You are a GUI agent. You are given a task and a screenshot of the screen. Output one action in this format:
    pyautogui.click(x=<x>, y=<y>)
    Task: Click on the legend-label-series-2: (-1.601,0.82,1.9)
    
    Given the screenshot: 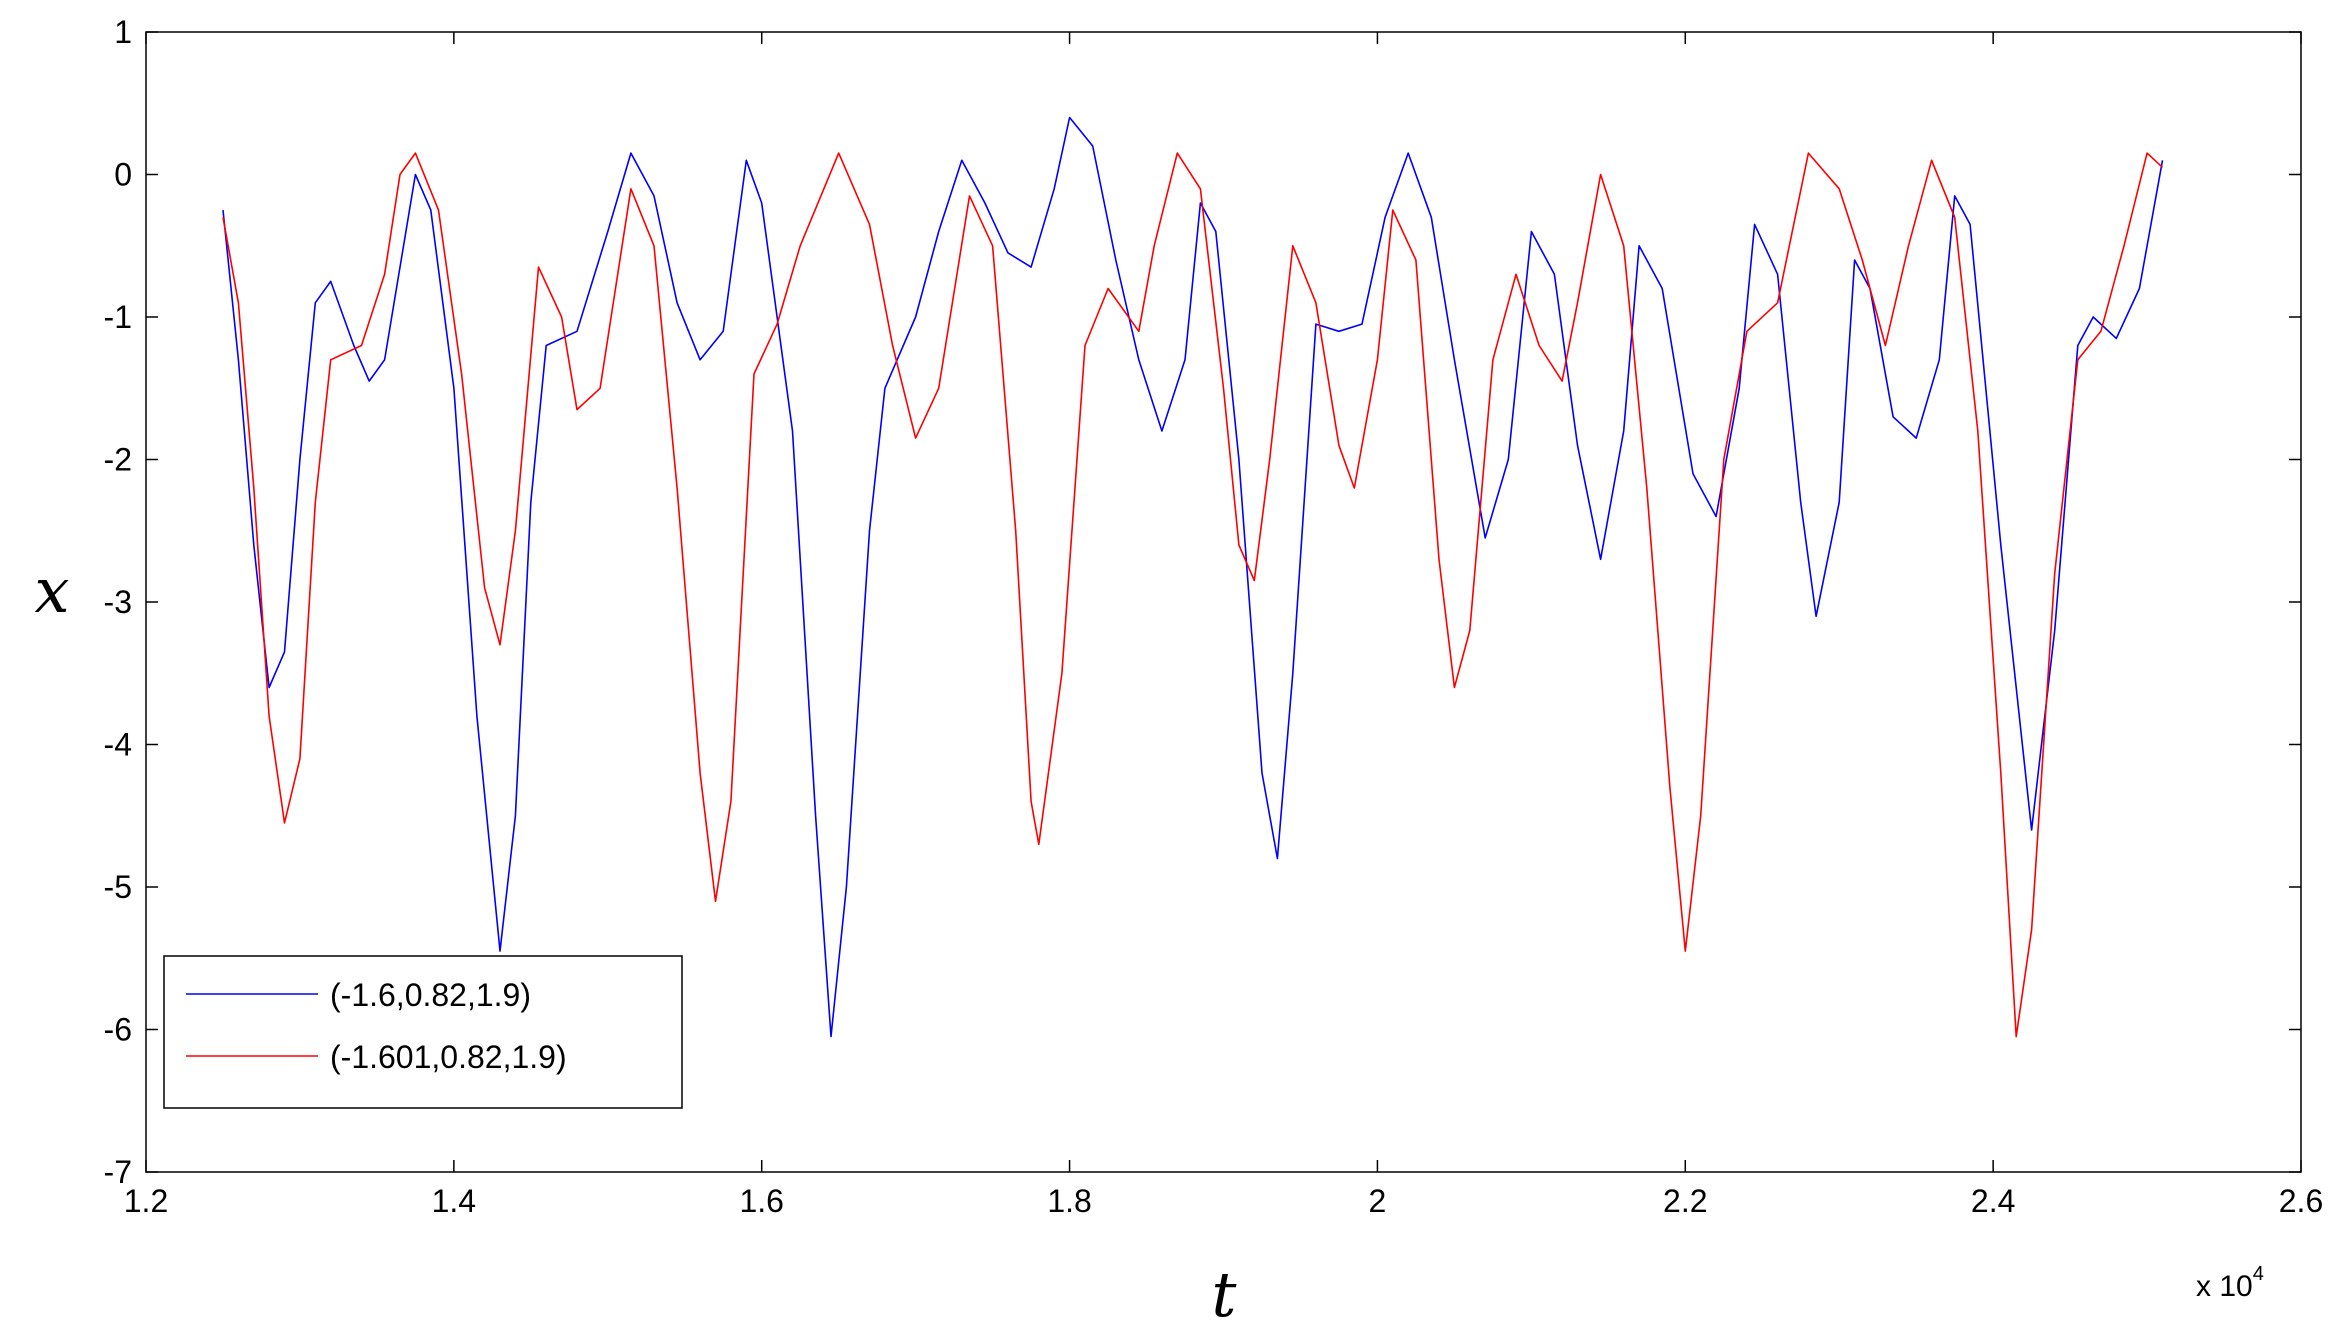 What is the action you would take?
    pyautogui.click(x=448, y=1057)
    